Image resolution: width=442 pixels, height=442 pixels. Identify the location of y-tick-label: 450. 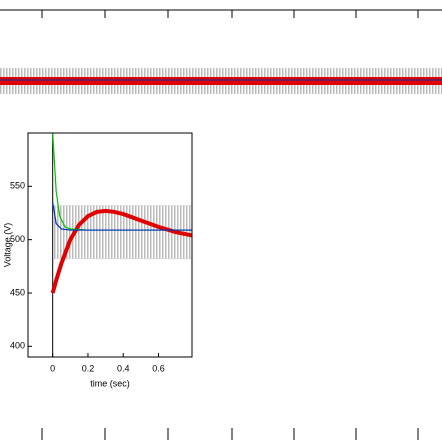
(17, 292).